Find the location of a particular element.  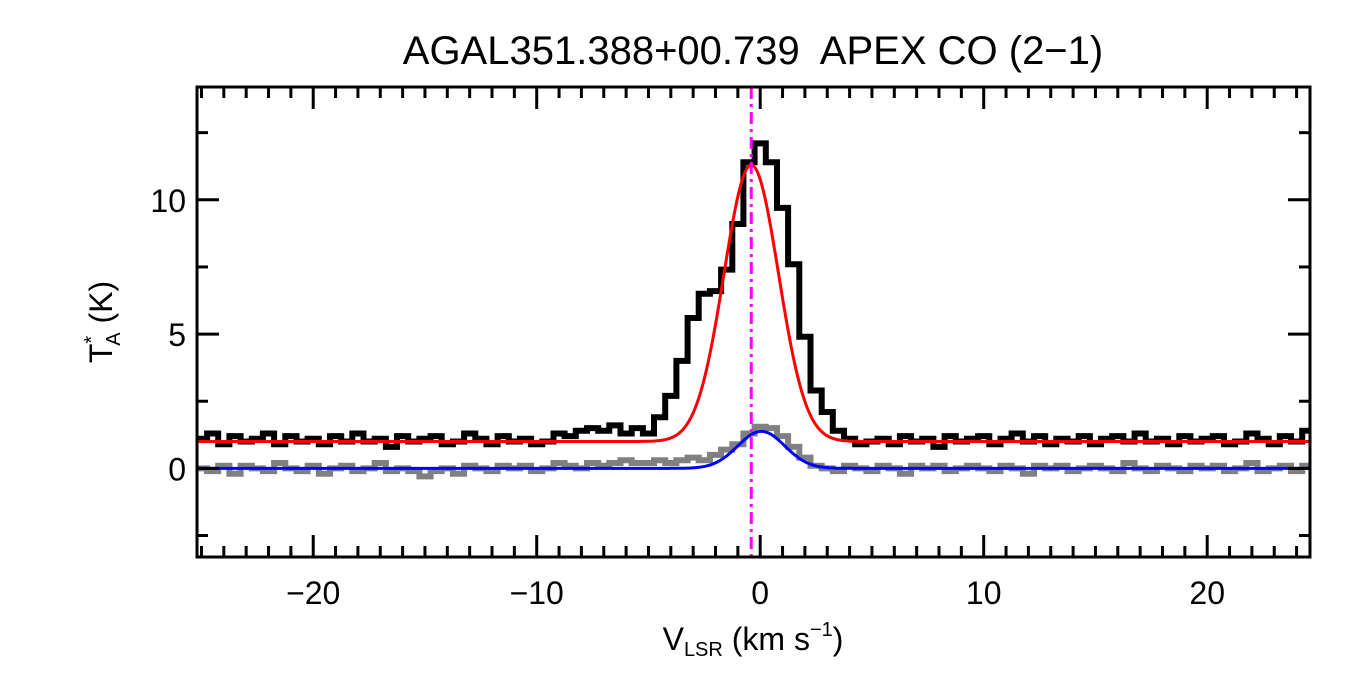

x-tick-label: 0 is located at coordinates (760, 593).